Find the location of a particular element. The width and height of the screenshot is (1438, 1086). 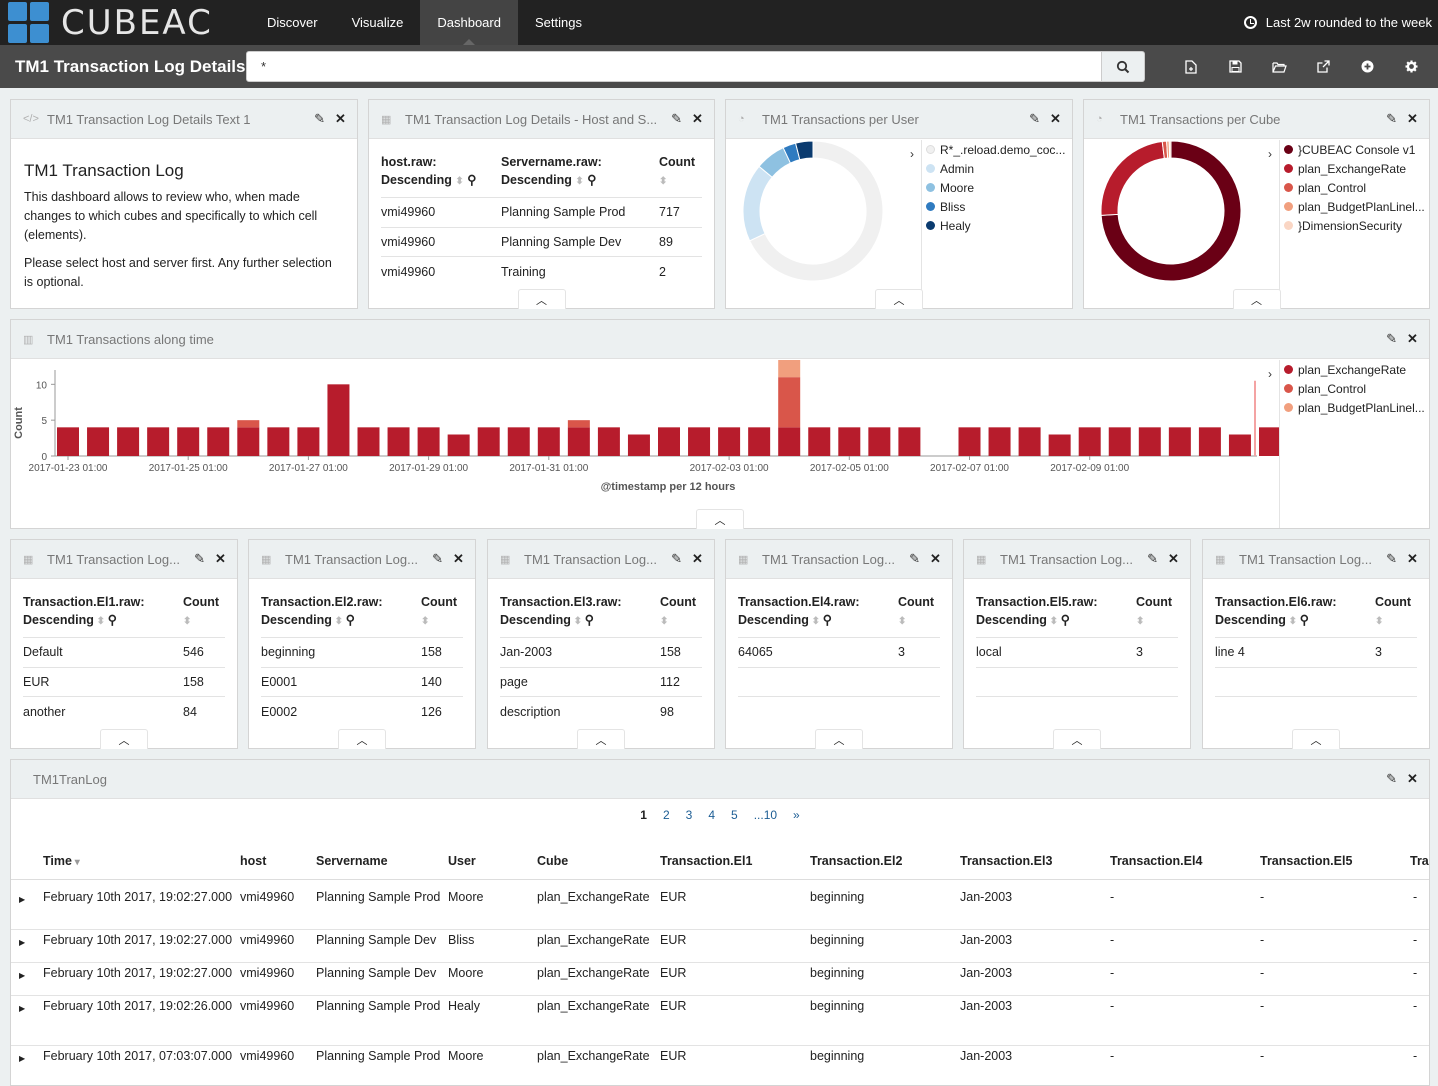

sort-down-icon: ▾ is located at coordinates (75, 862).